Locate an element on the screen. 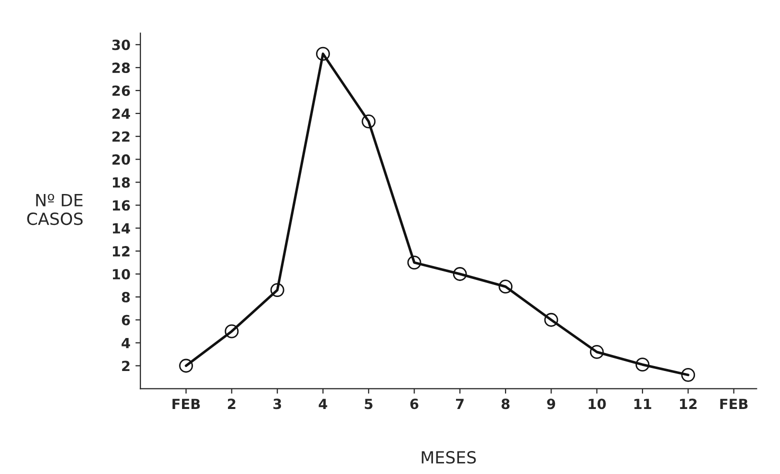 Image resolution: width=780 pixels, height=474 pixels. y-tick-label: 30 is located at coordinates (121, 45).